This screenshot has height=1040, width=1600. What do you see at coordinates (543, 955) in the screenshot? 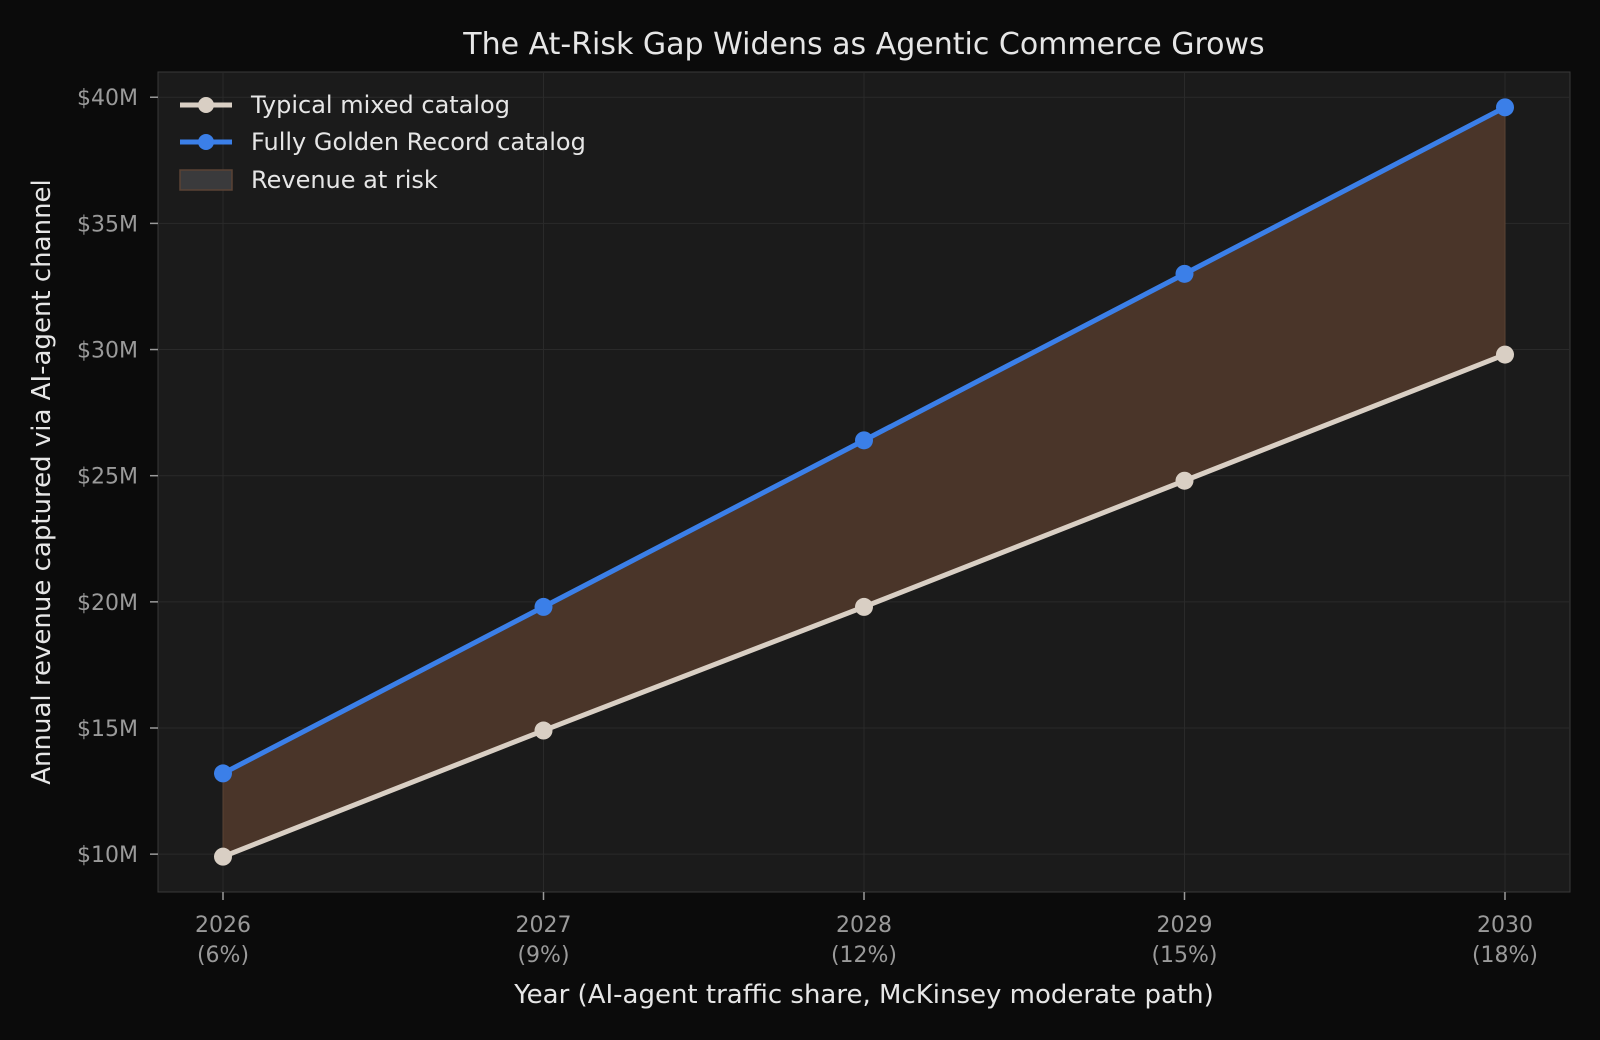
I see `x-tick-sublabel: (9%)` at bounding box center [543, 955].